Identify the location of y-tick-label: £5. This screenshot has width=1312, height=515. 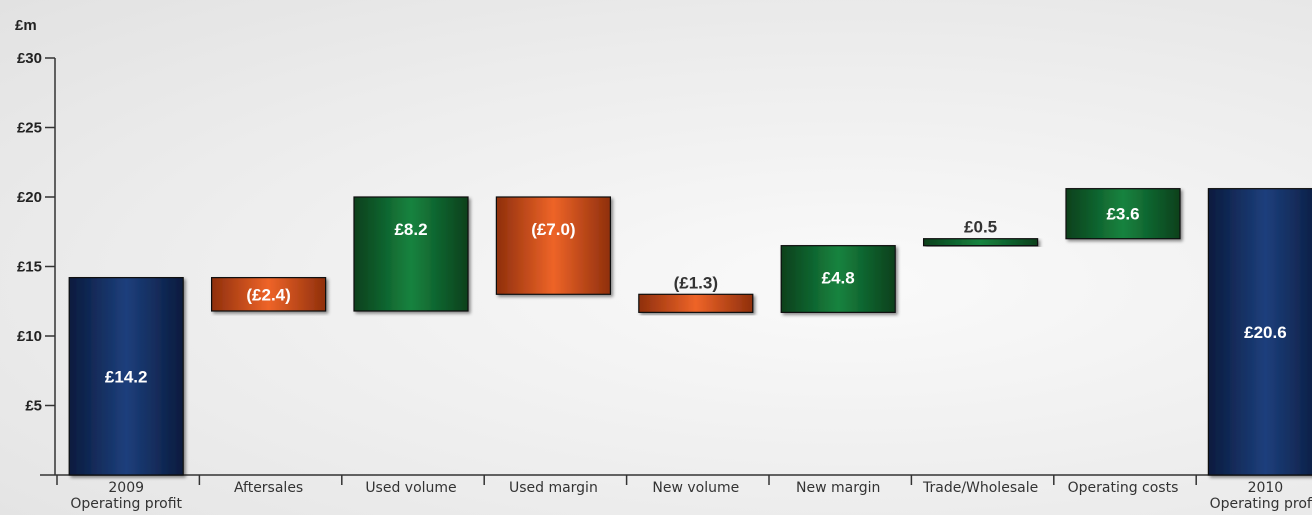
(33, 406).